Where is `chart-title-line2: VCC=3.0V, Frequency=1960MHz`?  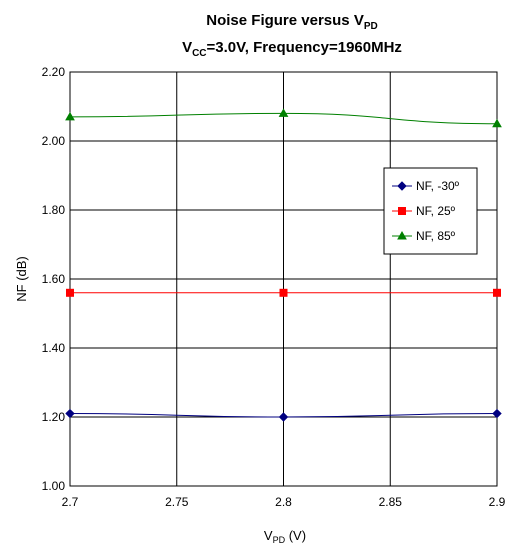
chart-title-line2: VCC=3.0V, Frequency=1960MHz is located at coordinates (292, 49).